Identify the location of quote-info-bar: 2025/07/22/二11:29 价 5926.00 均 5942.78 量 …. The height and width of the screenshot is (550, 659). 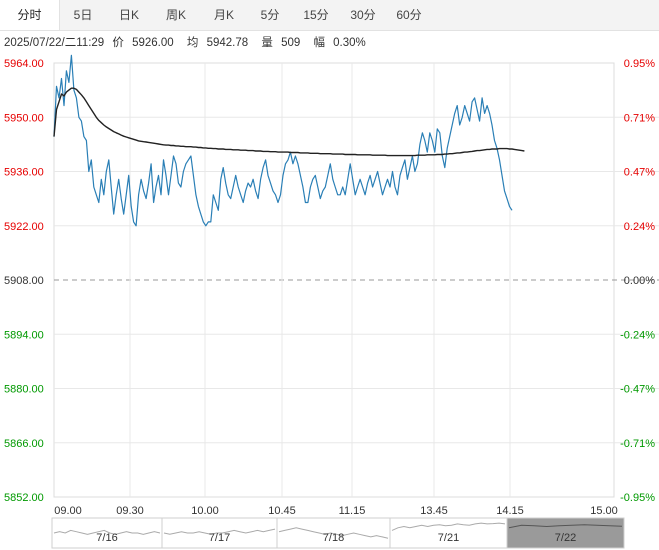
(190, 42).